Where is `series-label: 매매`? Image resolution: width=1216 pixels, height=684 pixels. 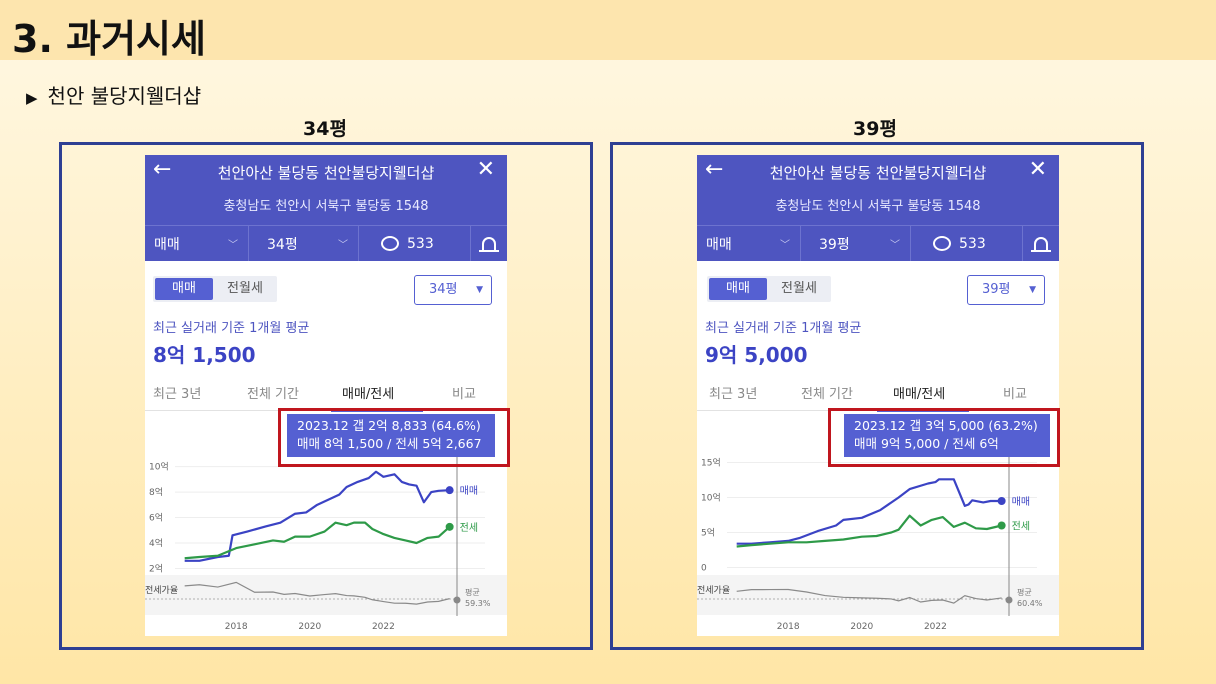
series-label: 매매 is located at coordinates (1021, 502).